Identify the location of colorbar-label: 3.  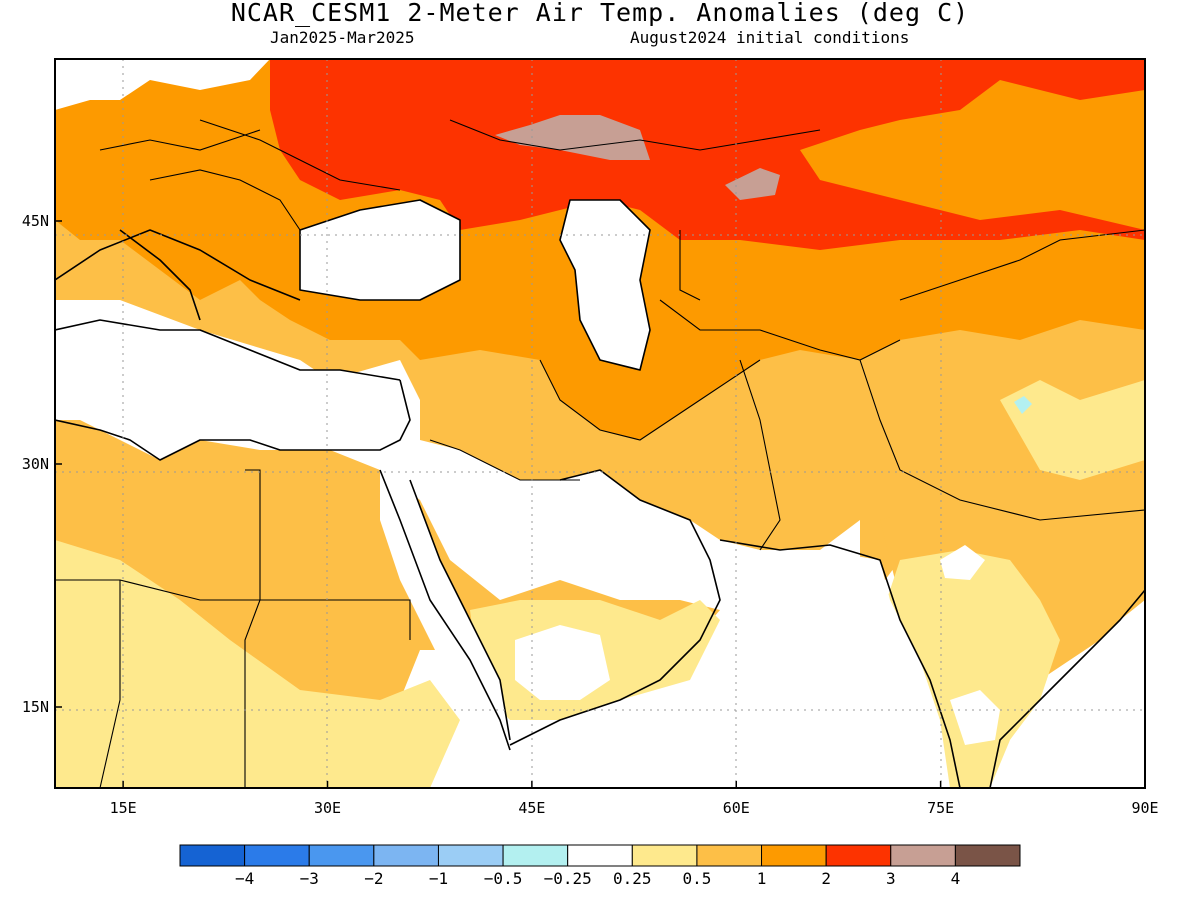
(891, 878).